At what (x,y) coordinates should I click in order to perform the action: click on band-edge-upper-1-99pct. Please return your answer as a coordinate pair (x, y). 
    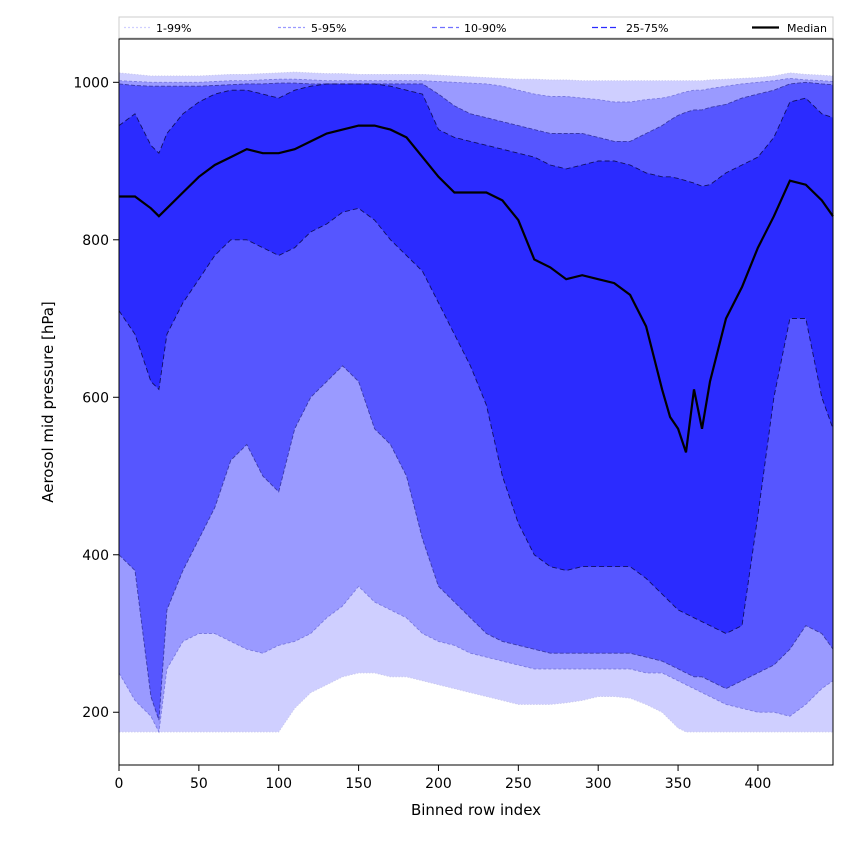
    Looking at the image, I should click on (476, 76).